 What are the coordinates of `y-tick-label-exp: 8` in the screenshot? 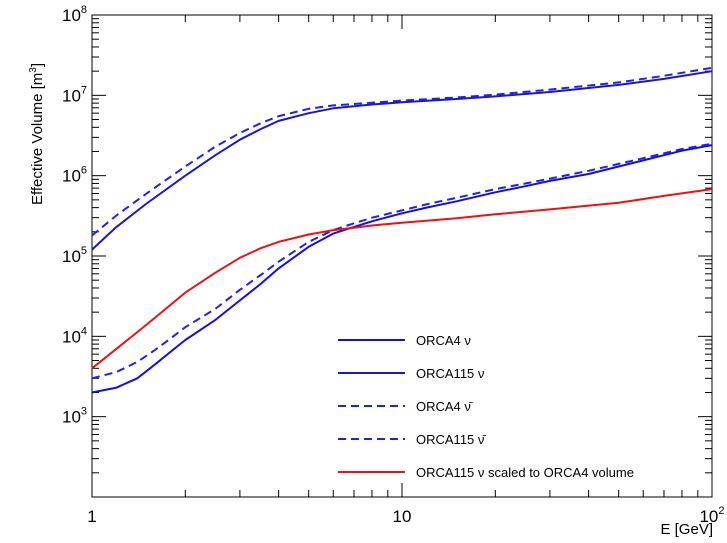 It's located at (84, 10).